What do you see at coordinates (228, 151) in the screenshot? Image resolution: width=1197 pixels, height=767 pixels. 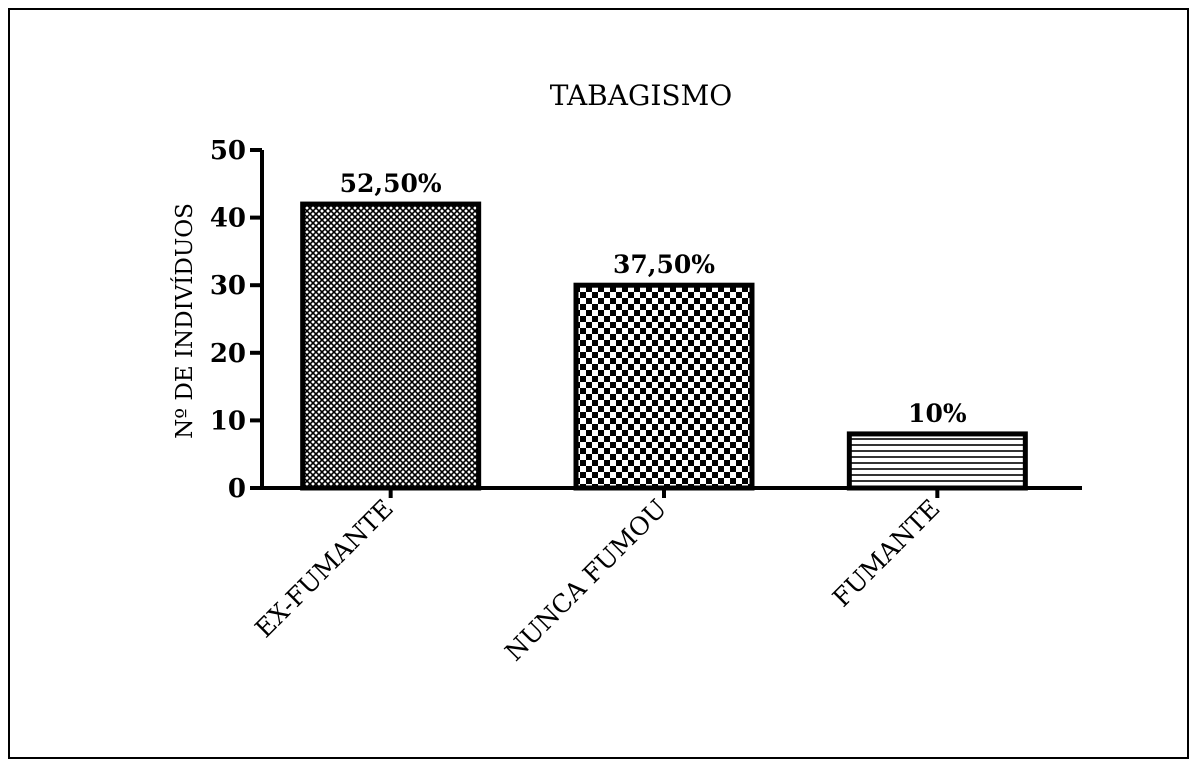 I see `y-tick-label: 50` at bounding box center [228, 151].